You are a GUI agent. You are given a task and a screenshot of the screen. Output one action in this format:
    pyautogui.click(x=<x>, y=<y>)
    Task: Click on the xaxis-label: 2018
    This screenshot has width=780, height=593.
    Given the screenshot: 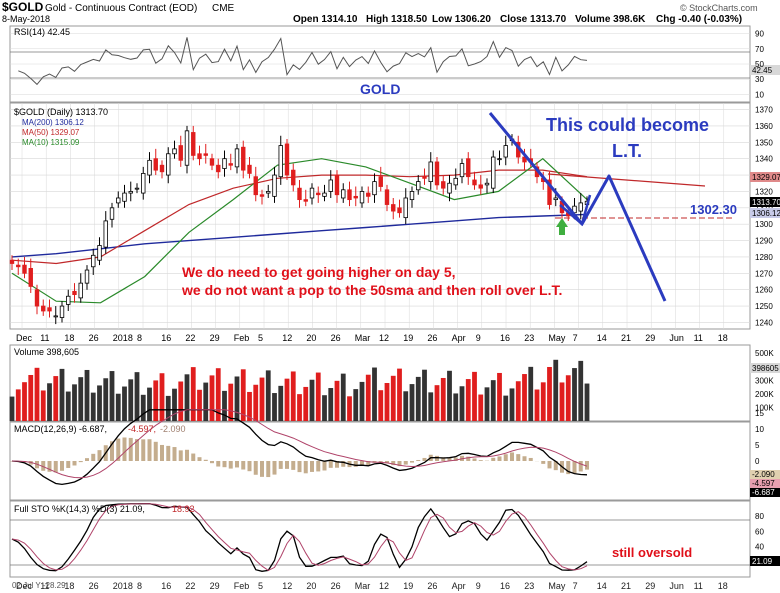 What is the action you would take?
    pyautogui.click(x=123, y=338)
    